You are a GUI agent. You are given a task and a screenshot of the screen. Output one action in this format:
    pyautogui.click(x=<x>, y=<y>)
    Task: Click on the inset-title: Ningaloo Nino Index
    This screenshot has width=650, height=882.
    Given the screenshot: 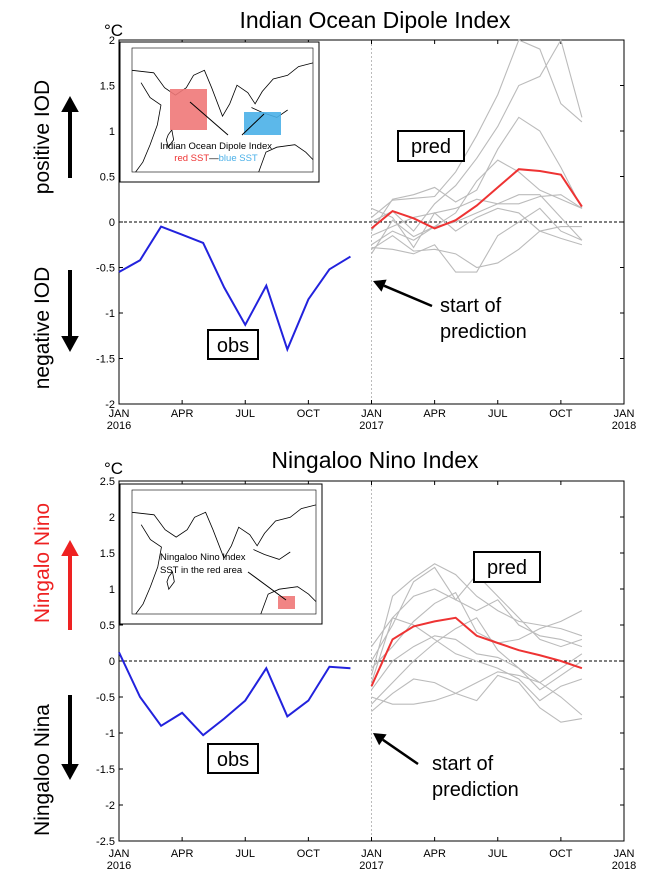 What is the action you would take?
    pyautogui.click(x=203, y=557)
    